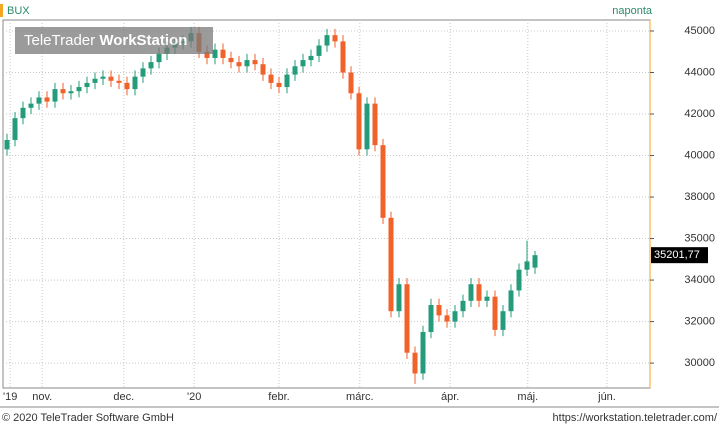 This screenshot has height=426, width=719. Describe the element at coordinates (699, 31) in the screenshot. I see `y-tick-label: 45000` at that location.